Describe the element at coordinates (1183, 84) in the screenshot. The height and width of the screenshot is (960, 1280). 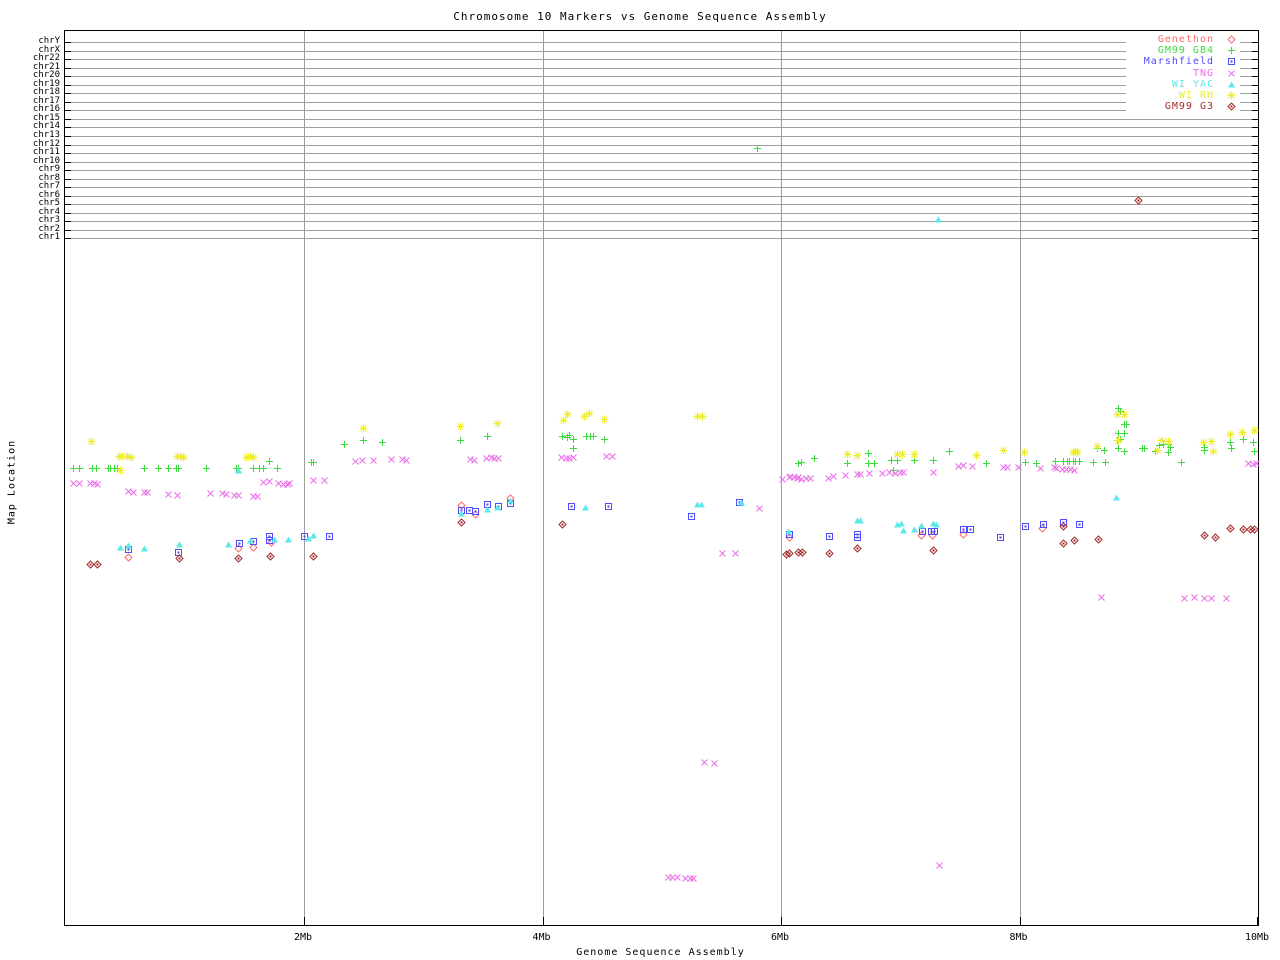
I see `legend-item-wi-yac: WI YAC` at that location.